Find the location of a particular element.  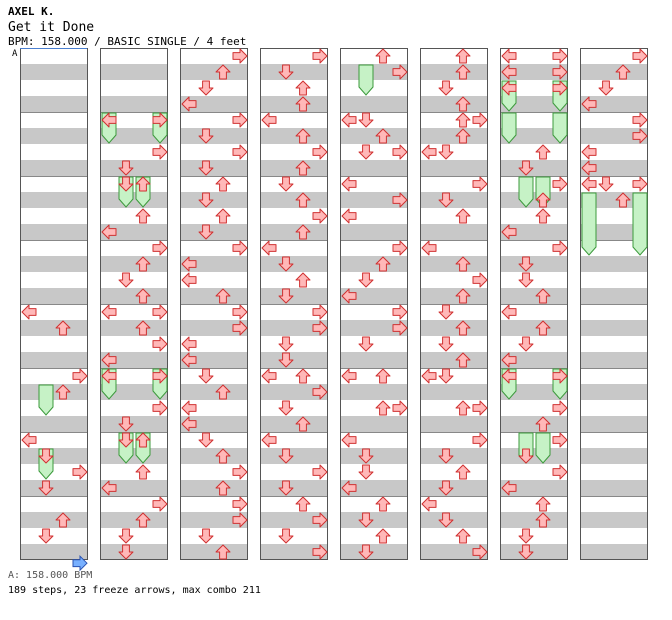

freeze-body is located at coordinates (589, 224).